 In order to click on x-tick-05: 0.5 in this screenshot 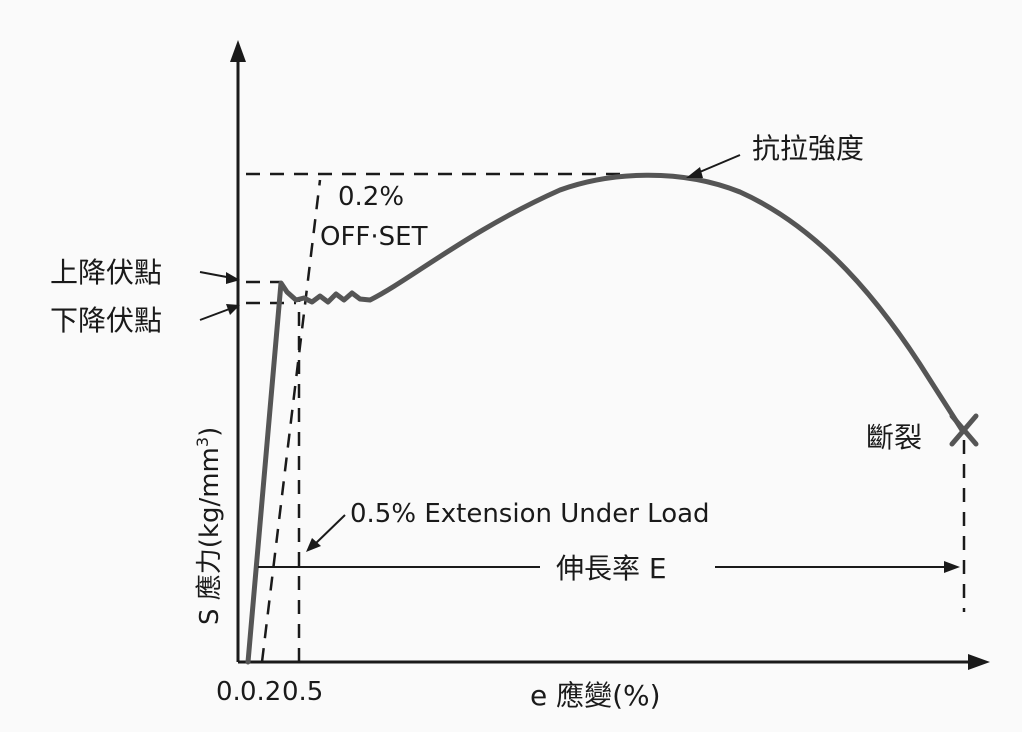, I will do `click(302, 692)`.